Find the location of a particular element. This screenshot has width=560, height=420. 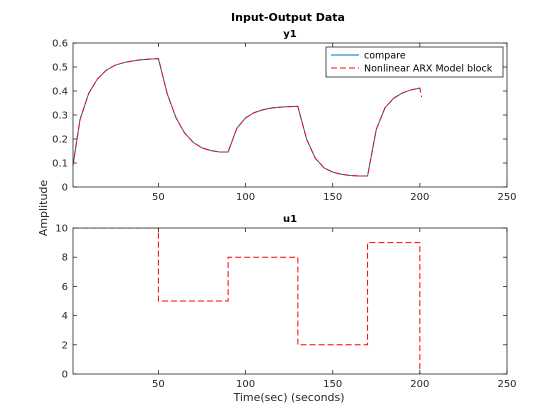

legend-box is located at coordinates (414, 62).